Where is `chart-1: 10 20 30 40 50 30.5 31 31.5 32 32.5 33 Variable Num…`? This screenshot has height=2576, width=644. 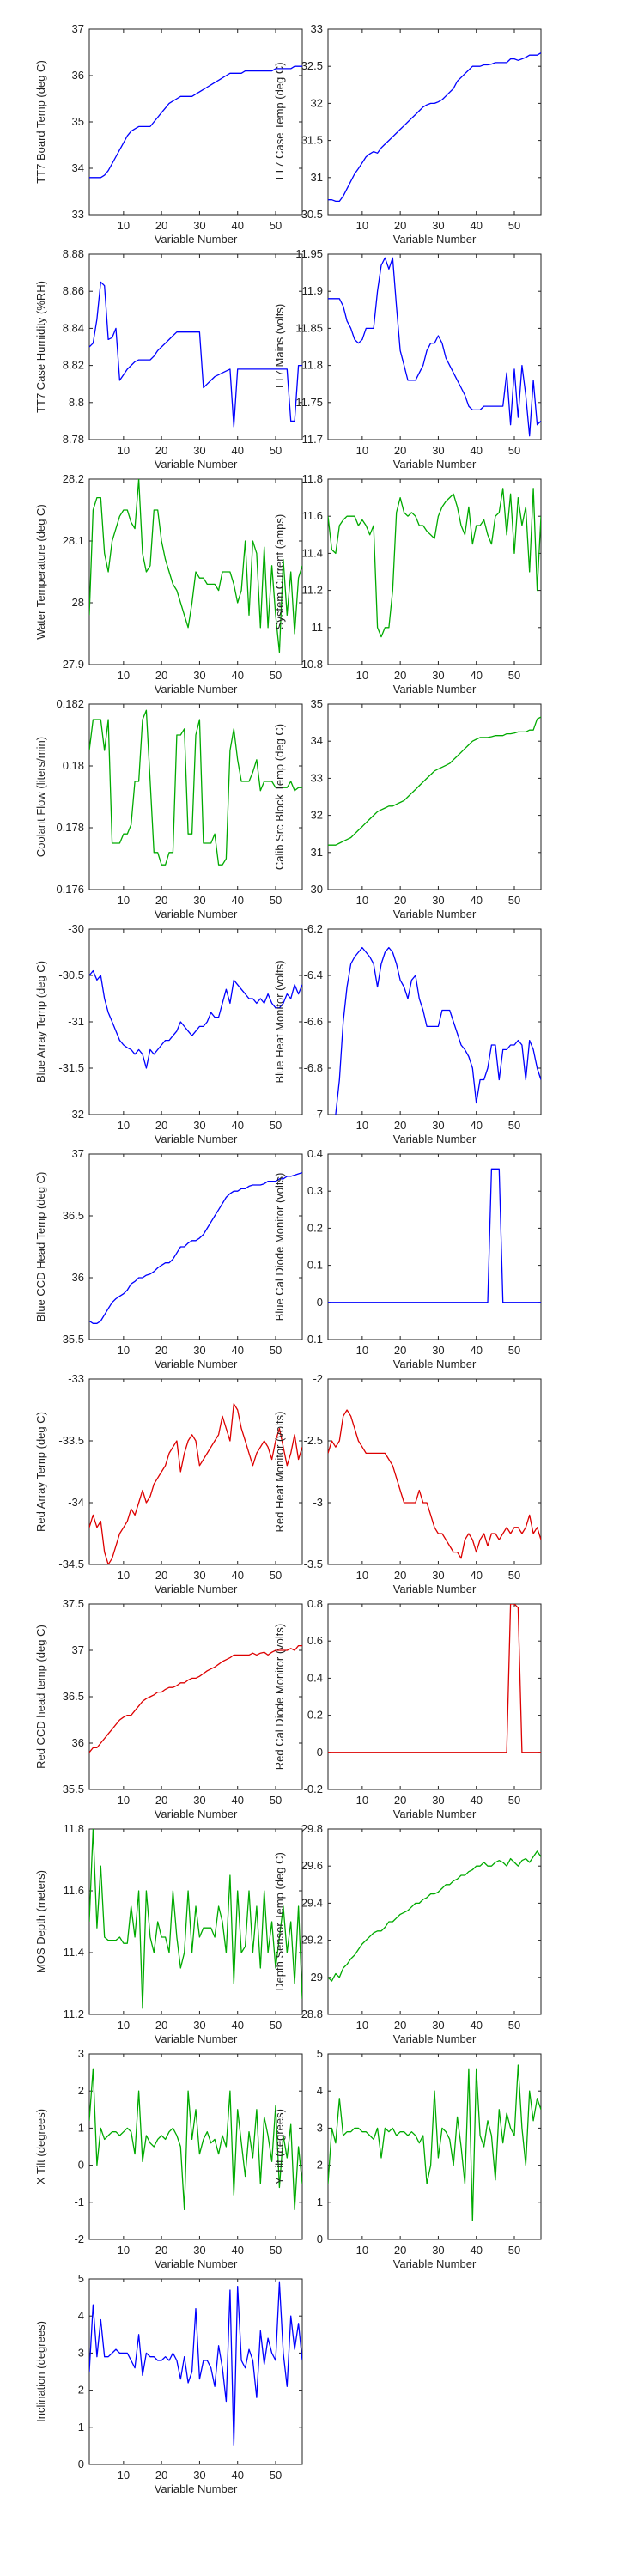
chart-1: 10 20 30 40 50 30.5 31 31.5 32 32.5 33 Variable Num… is located at coordinates (408, 134).